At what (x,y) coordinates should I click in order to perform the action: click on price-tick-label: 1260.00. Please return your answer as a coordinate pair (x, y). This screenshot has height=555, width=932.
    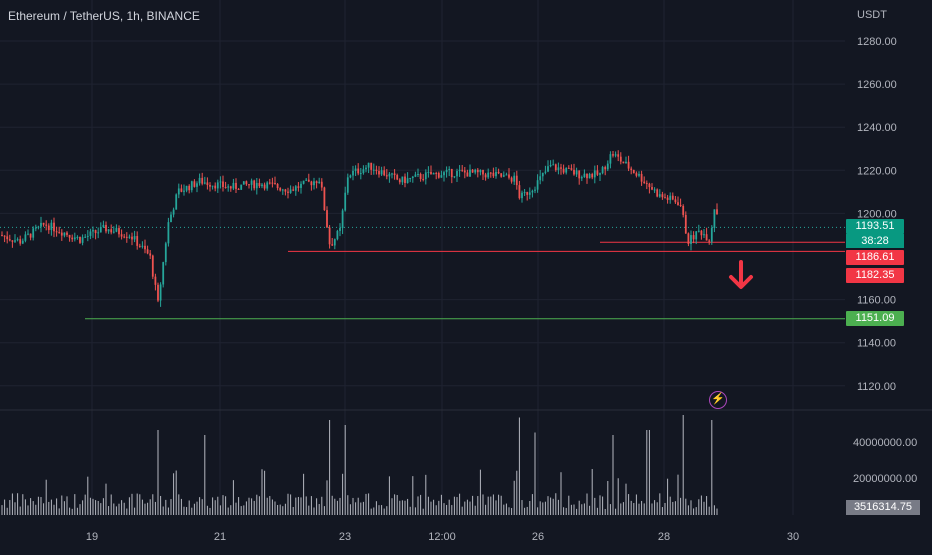
    Looking at the image, I should click on (877, 85).